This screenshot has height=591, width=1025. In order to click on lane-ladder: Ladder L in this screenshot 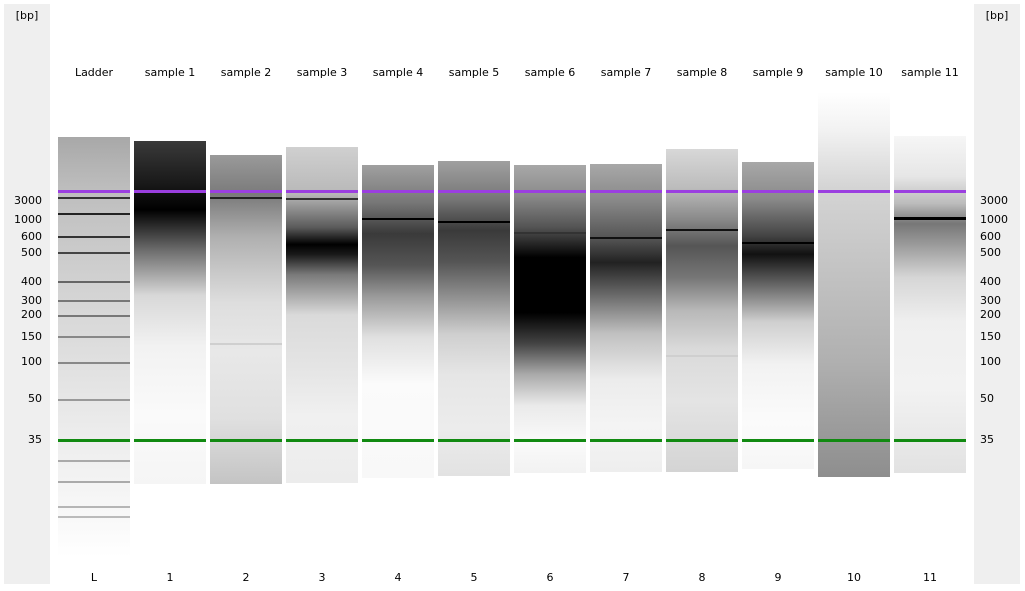, I will do `click(94, 295)`.